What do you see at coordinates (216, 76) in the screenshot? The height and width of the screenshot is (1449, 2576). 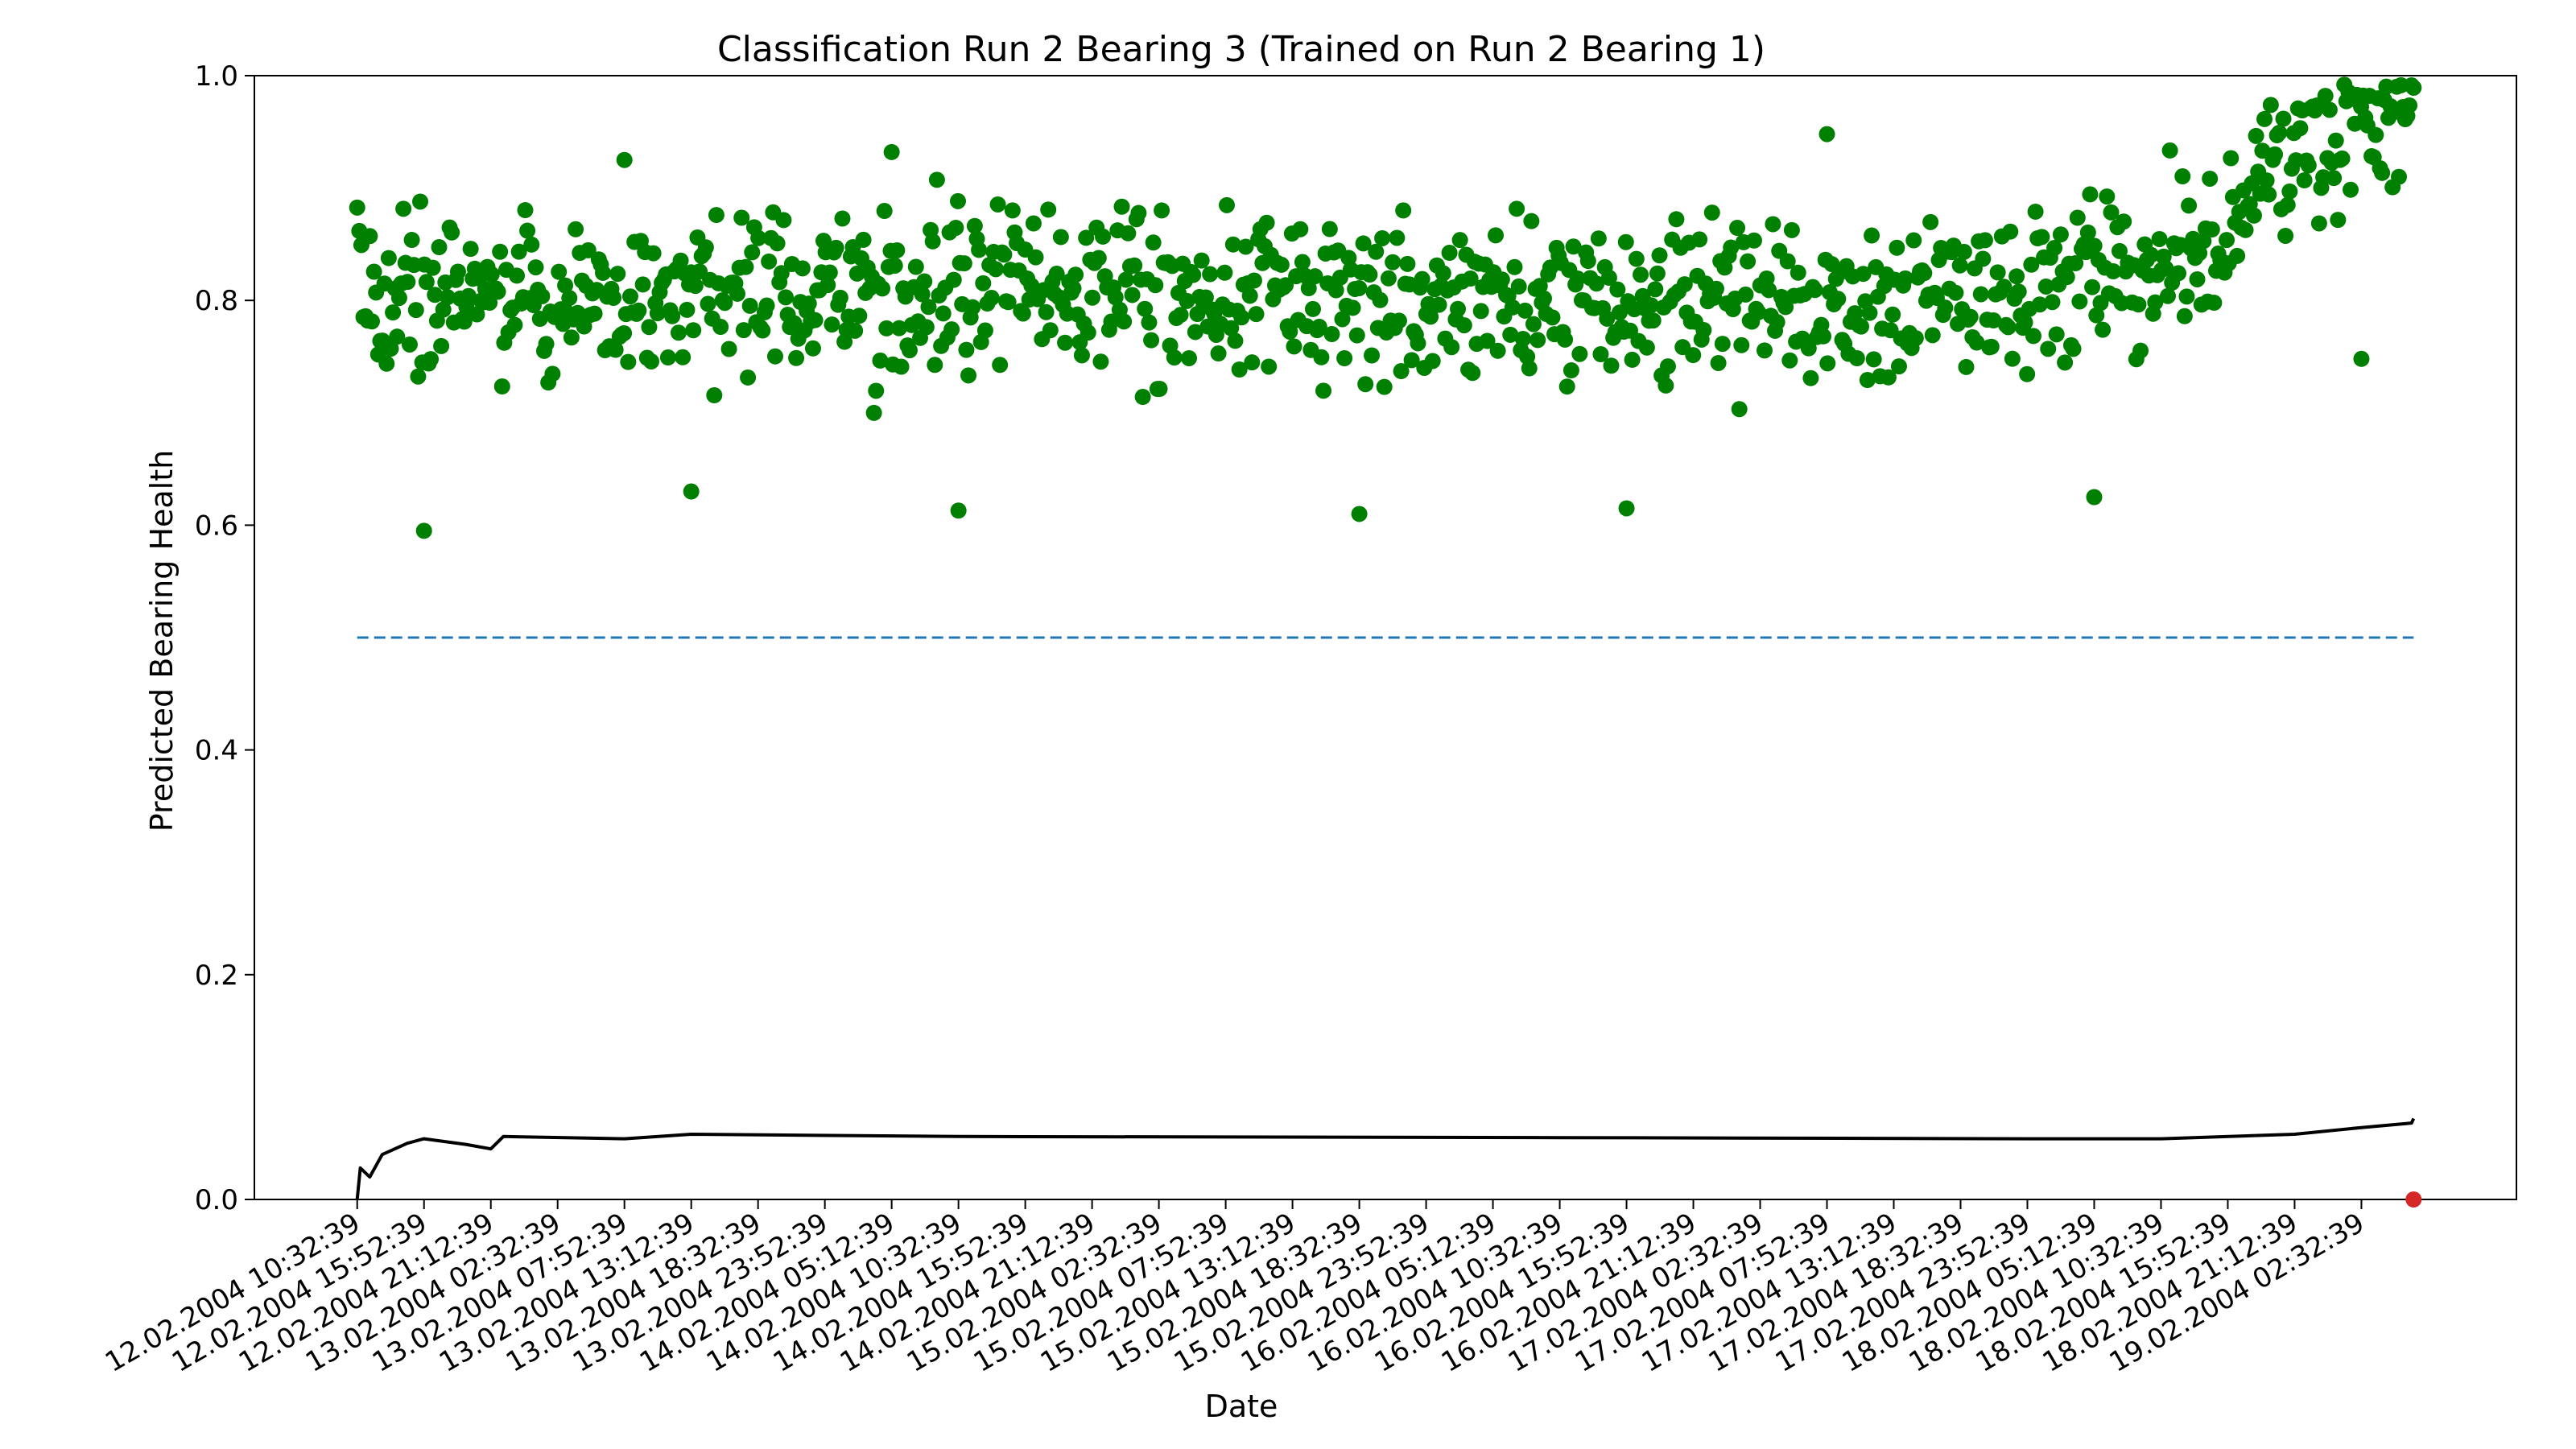 I see `y-tick-label: 1.0` at bounding box center [216, 76].